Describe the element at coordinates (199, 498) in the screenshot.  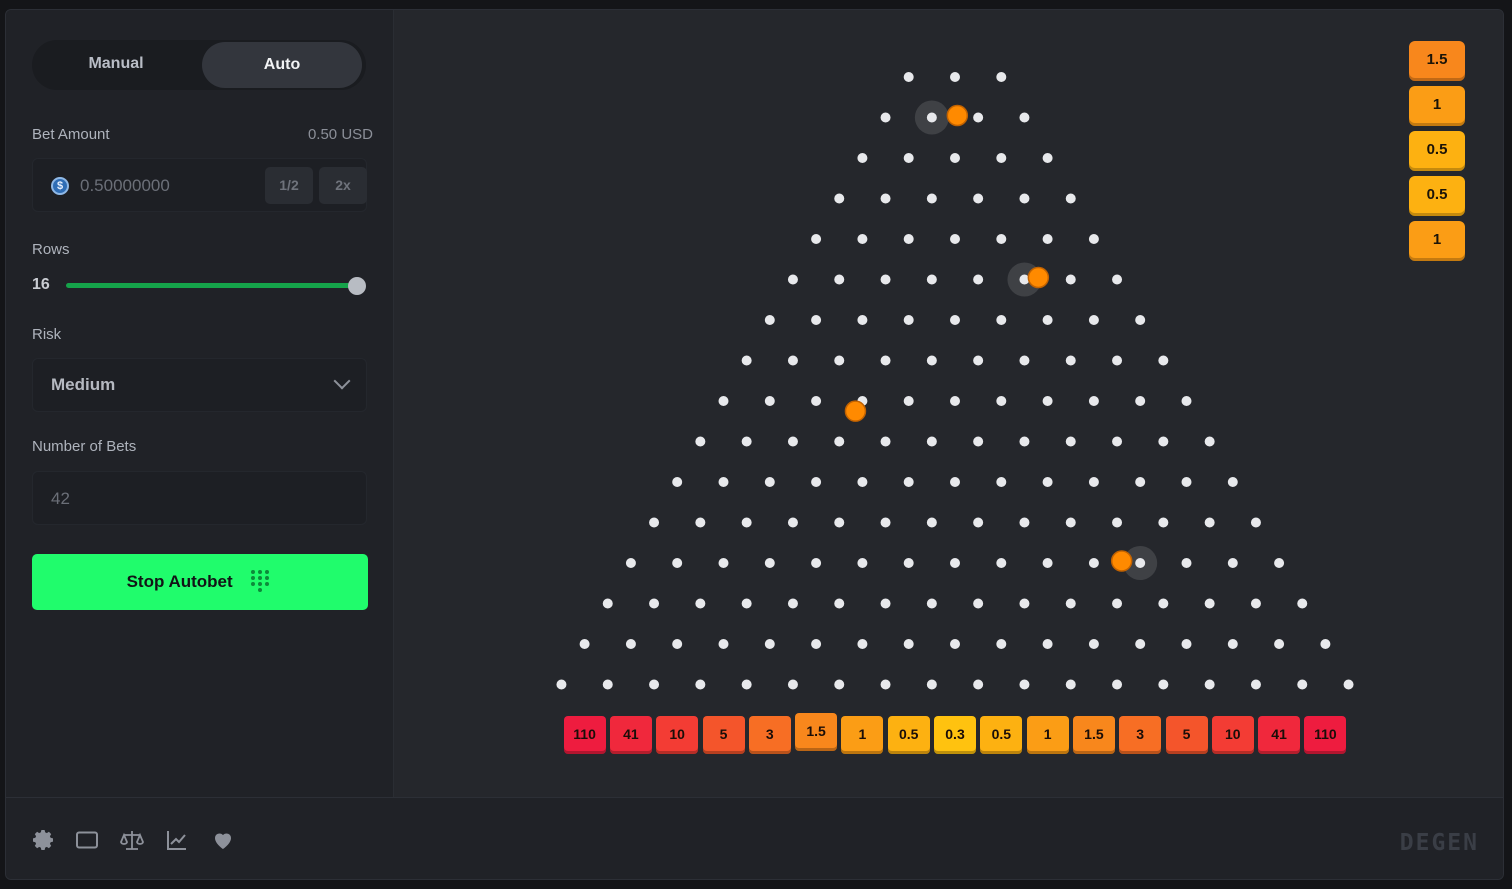
I see `number-of-bets-input: 42` at that location.